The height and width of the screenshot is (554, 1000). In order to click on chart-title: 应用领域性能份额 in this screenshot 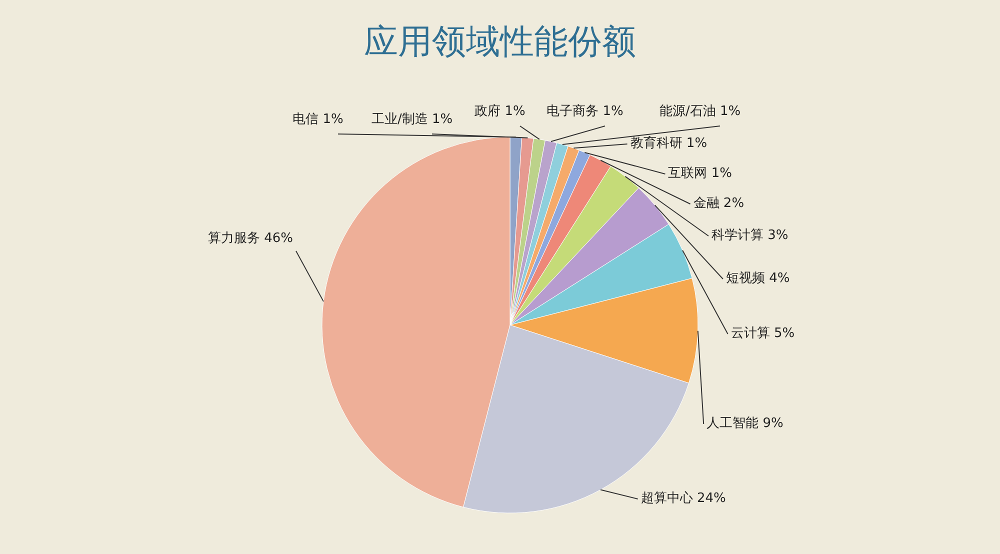, I will do `click(500, 42)`.